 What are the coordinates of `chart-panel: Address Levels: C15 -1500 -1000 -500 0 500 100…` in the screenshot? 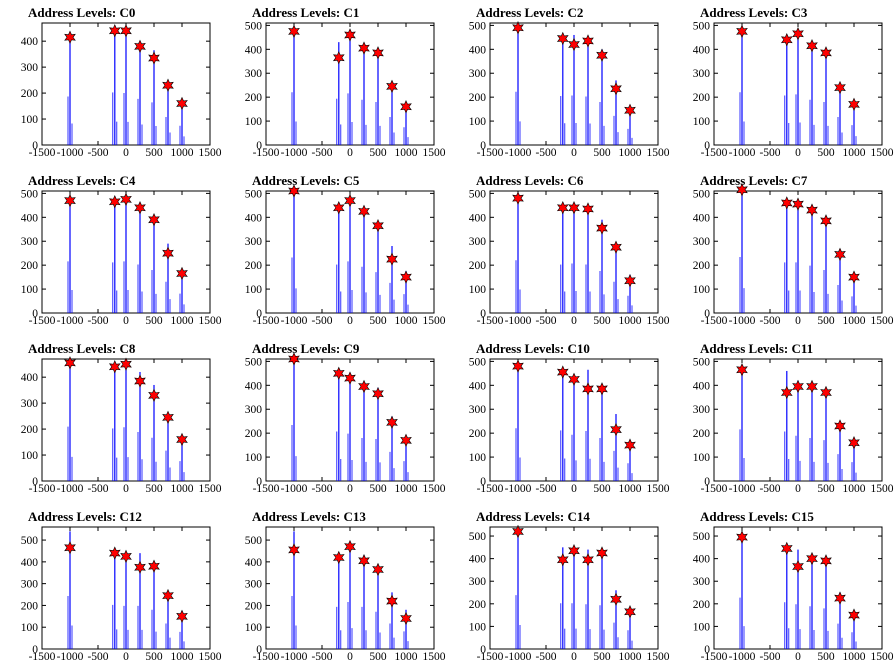 It's located at (784, 588).